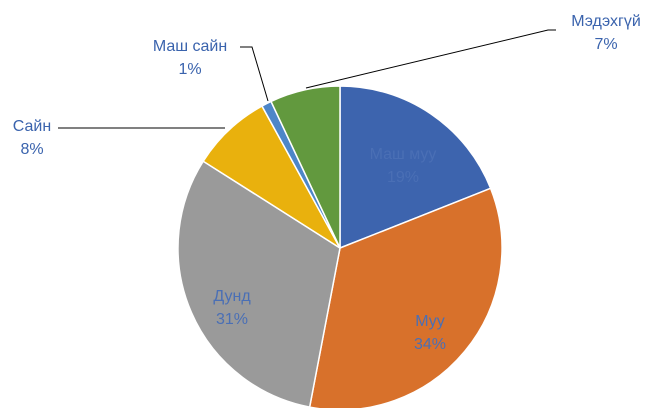 The width and height of the screenshot is (655, 408). Describe the element at coordinates (606, 21) in the screenshot. I see `category-label: Мэдэхгүй` at that location.